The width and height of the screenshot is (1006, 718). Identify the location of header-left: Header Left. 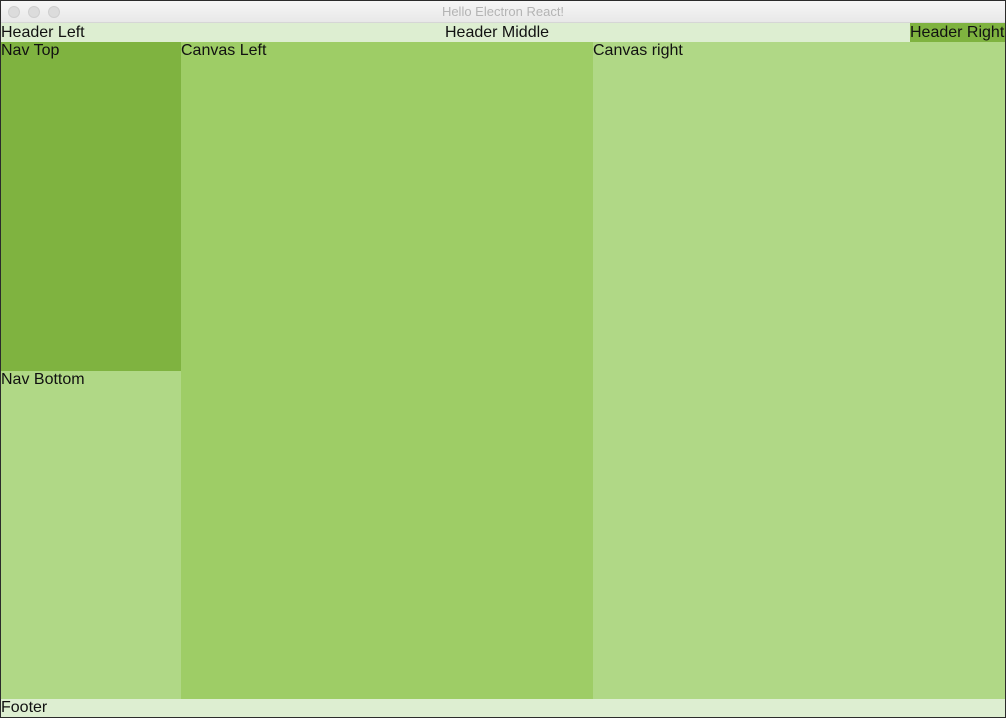
(43, 32).